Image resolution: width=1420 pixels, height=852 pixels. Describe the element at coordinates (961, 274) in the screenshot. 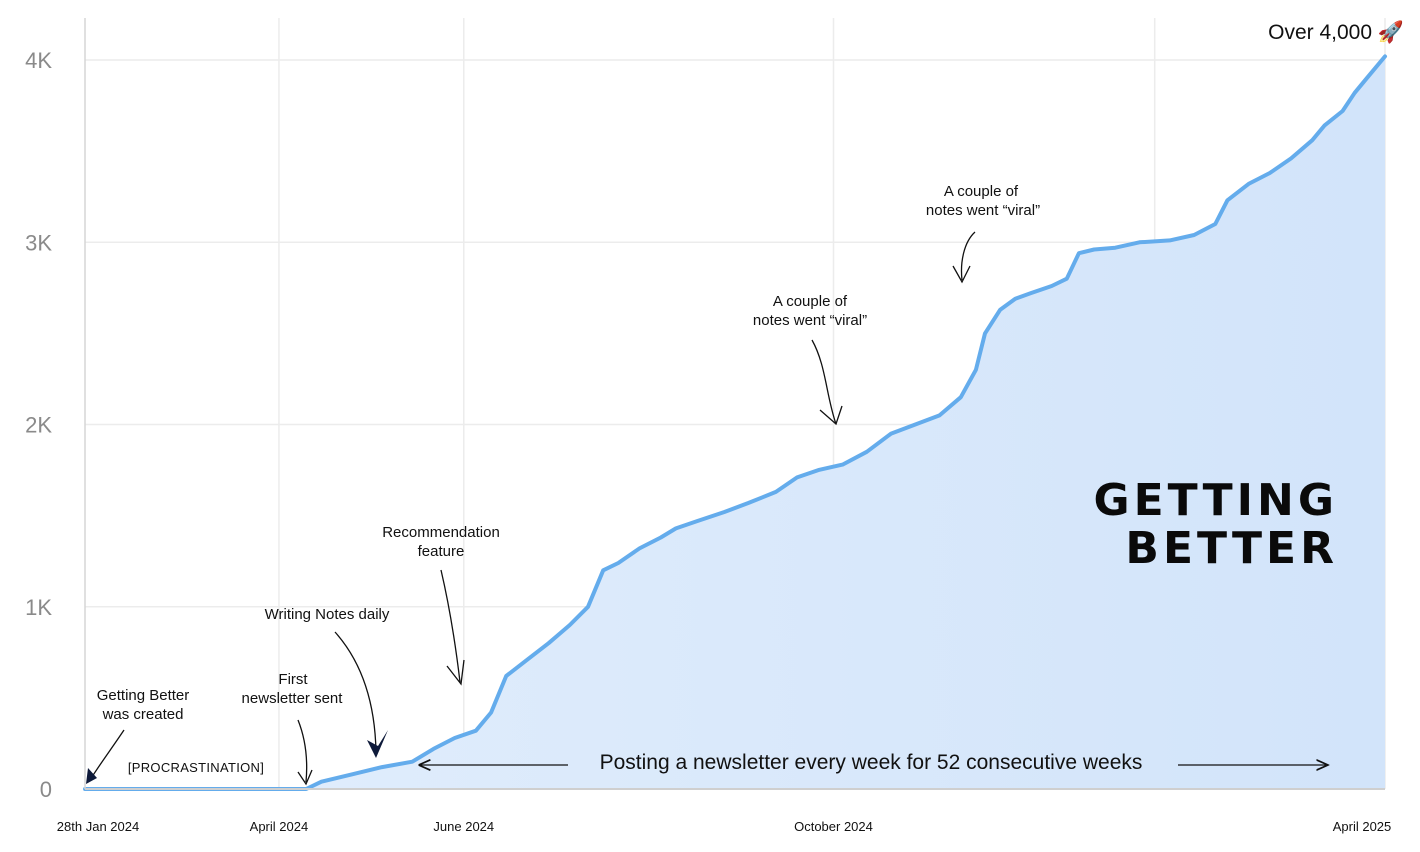

I see `annotation-viral2-arrowhead` at that location.